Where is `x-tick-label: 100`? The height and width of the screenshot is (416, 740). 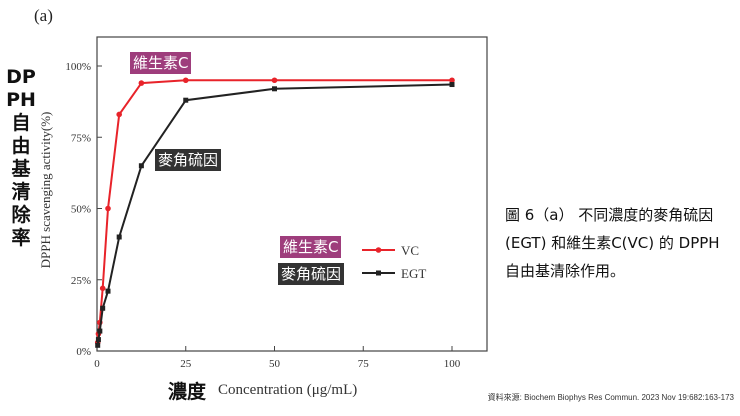 x-tick-label: 100 is located at coordinates (452, 364).